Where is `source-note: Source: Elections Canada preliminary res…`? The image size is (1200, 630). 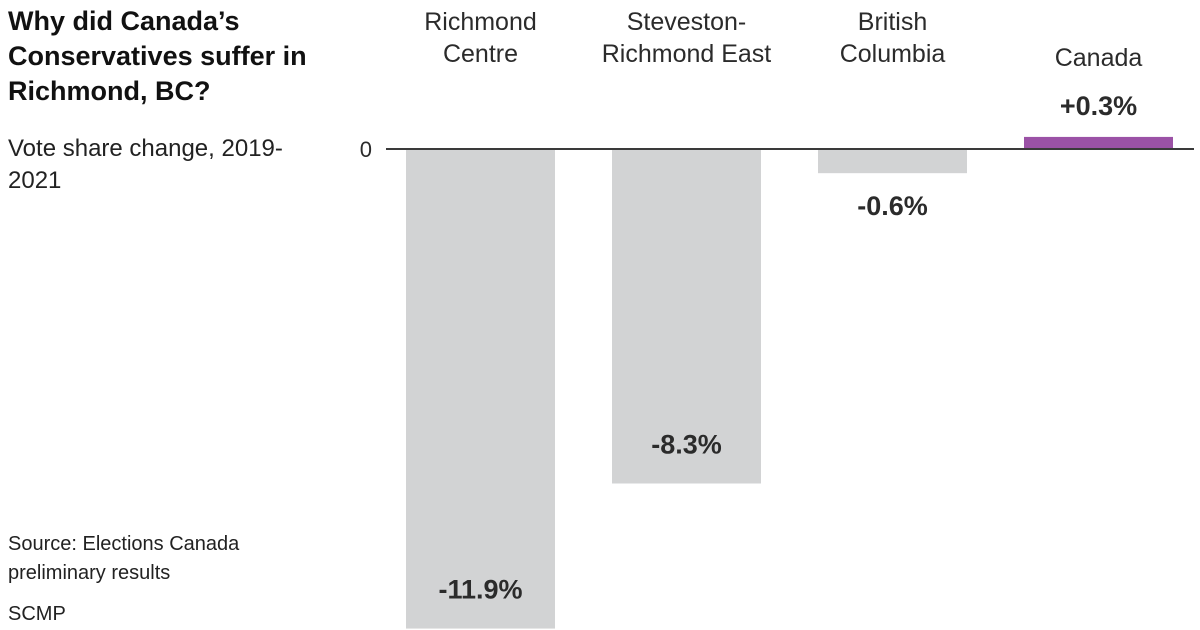 source-note: Source: Elections Canada preliminary res… is located at coordinates (168, 559).